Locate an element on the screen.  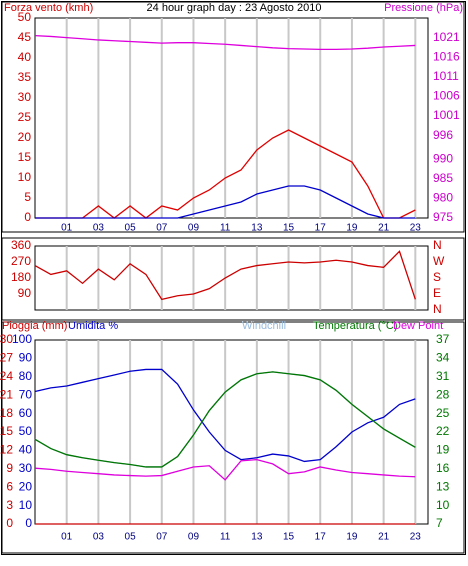
plot-area is located at coordinates (231, 278).